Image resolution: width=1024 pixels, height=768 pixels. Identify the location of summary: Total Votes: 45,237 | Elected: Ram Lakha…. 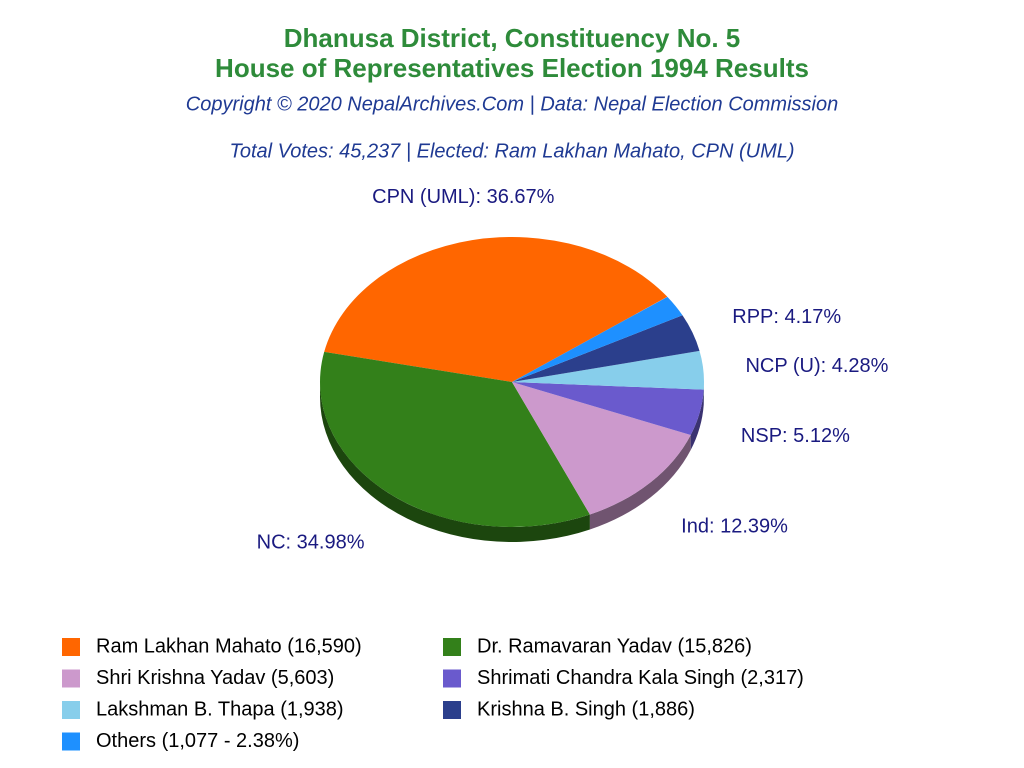
(511, 151).